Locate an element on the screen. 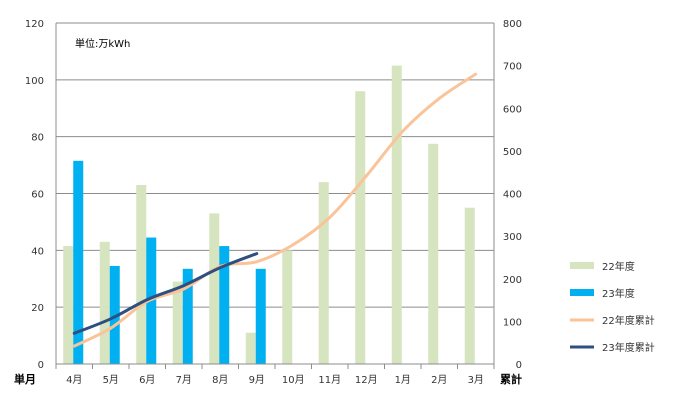  x-tick-label: 7月 is located at coordinates (184, 380).